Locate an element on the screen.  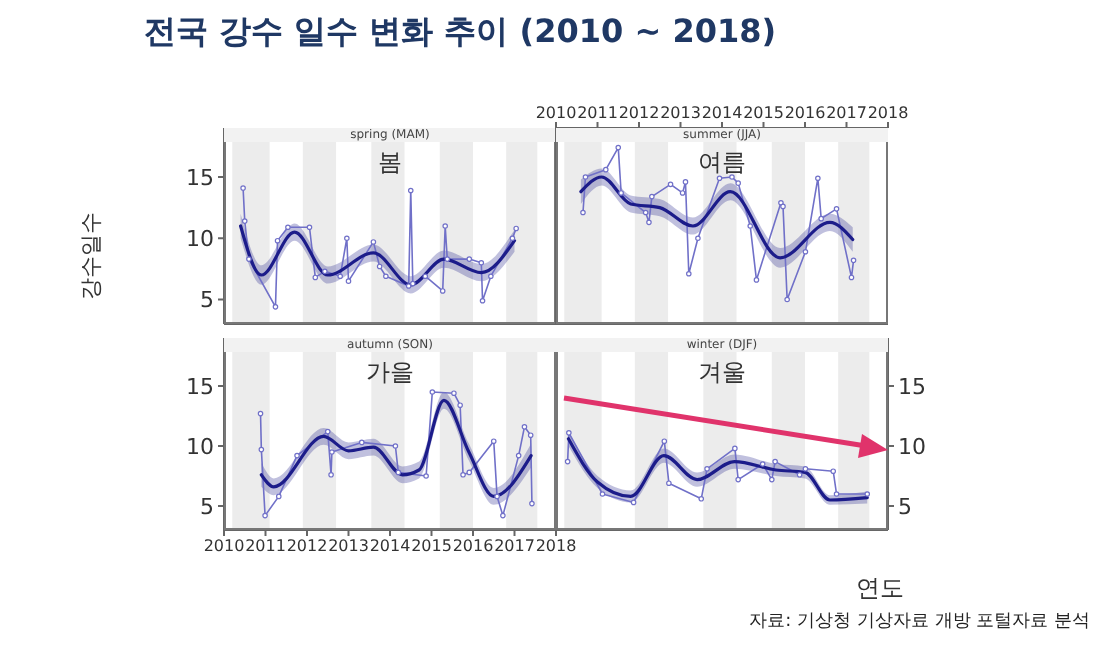
x2-tick-label: 2011 is located at coordinates (597, 113).